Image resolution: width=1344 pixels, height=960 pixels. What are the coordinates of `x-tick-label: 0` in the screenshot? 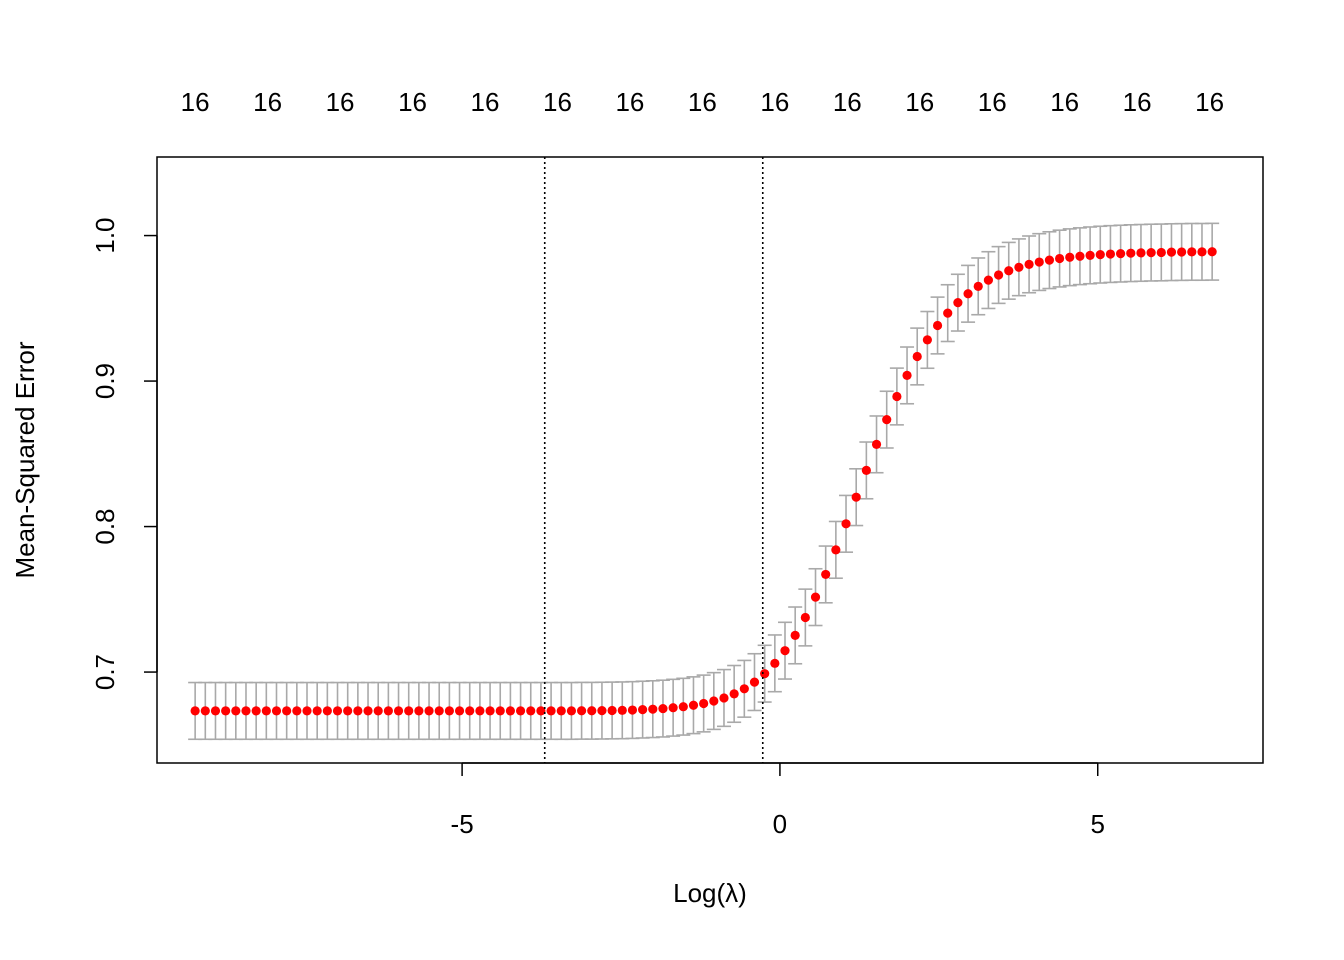 It's located at (780, 824).